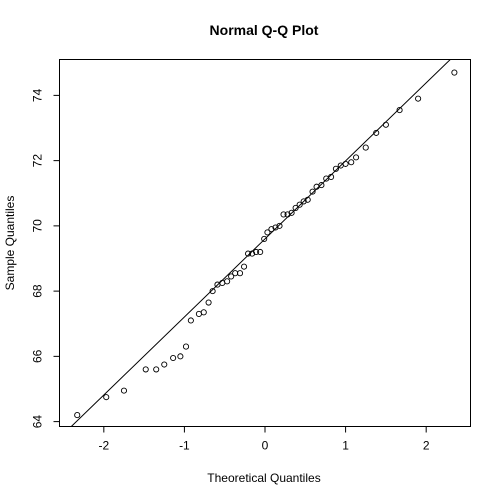 The image size is (500, 499). Describe the element at coordinates (10, 243) in the screenshot. I see `y-axis-title: Sample Quantiles` at that location.